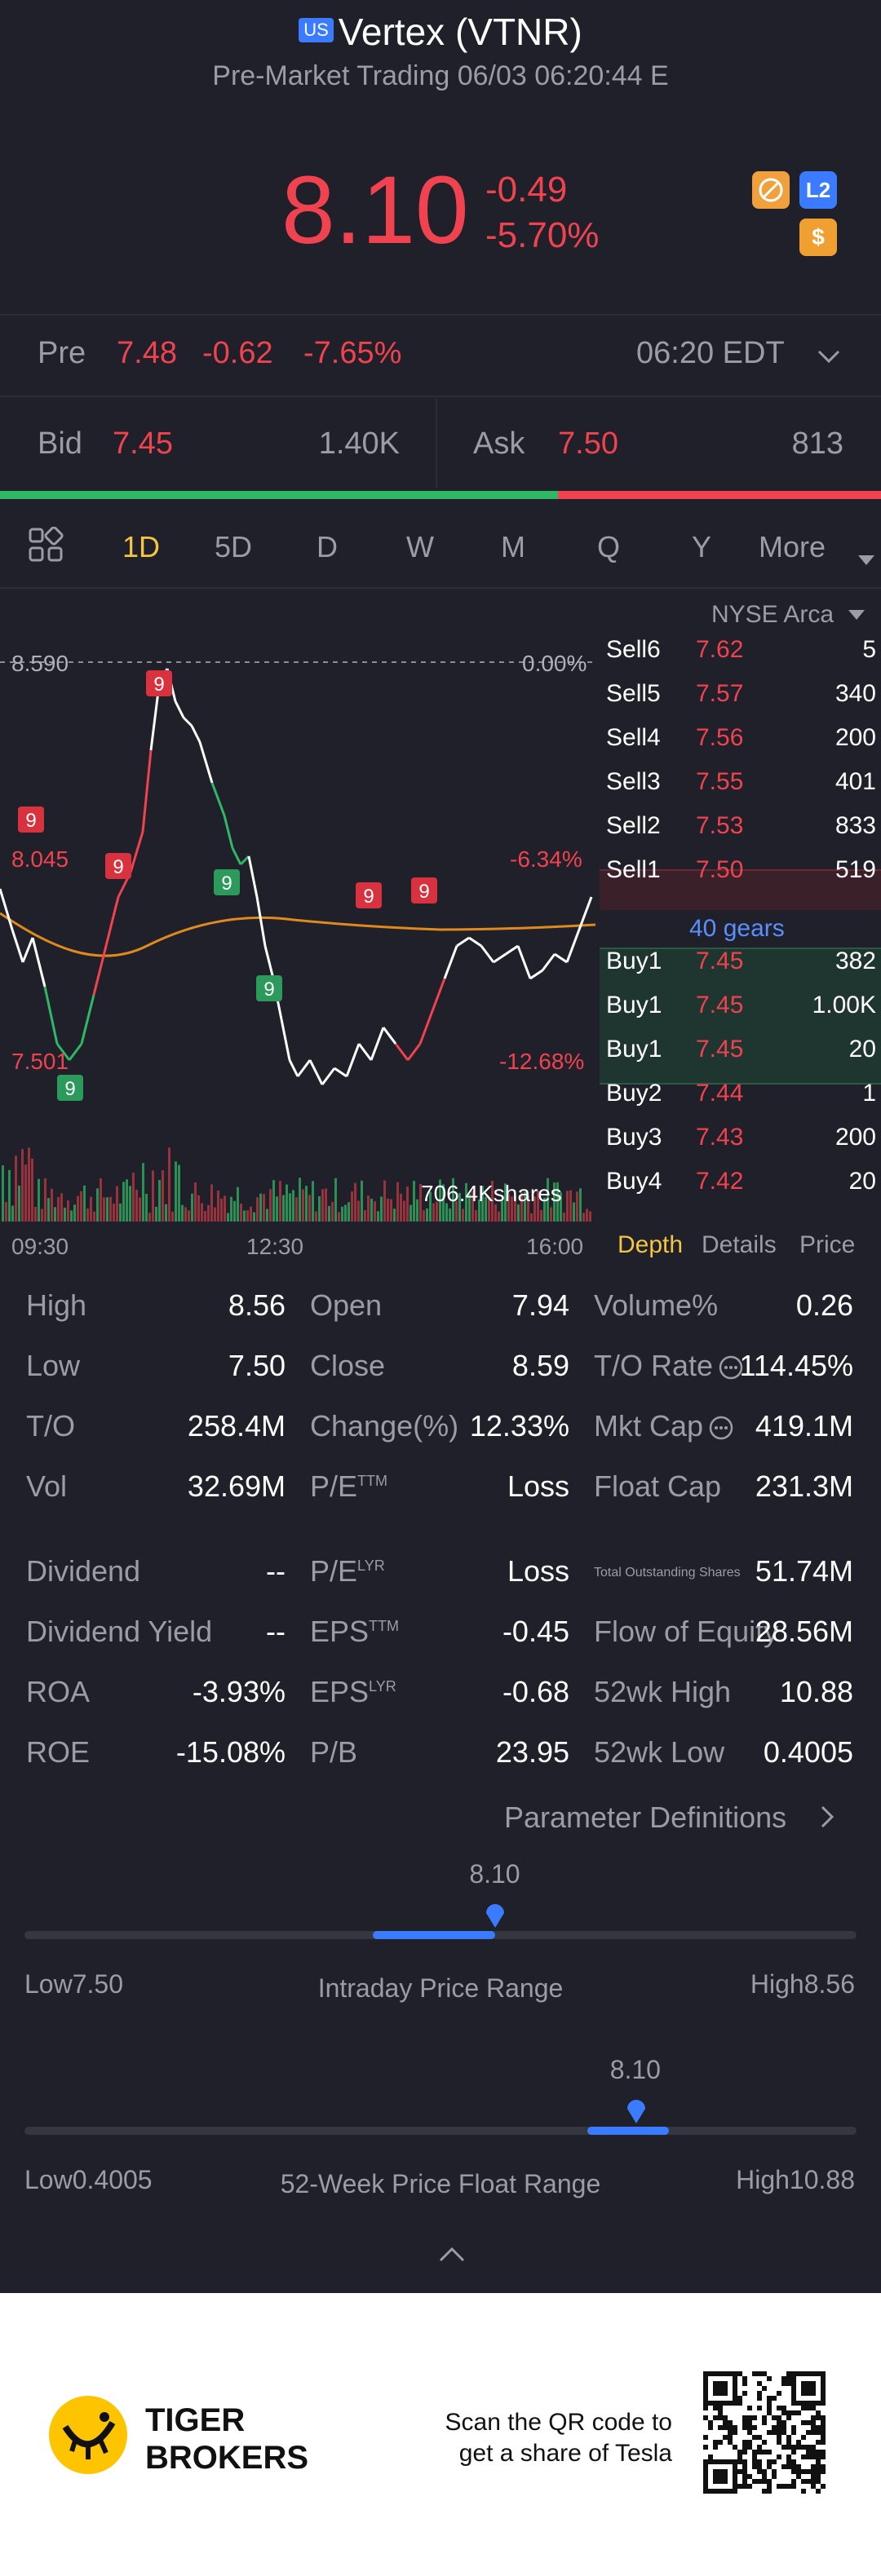 This screenshot has width=881, height=2576. I want to click on tab-5d: 5D, so click(234, 546).